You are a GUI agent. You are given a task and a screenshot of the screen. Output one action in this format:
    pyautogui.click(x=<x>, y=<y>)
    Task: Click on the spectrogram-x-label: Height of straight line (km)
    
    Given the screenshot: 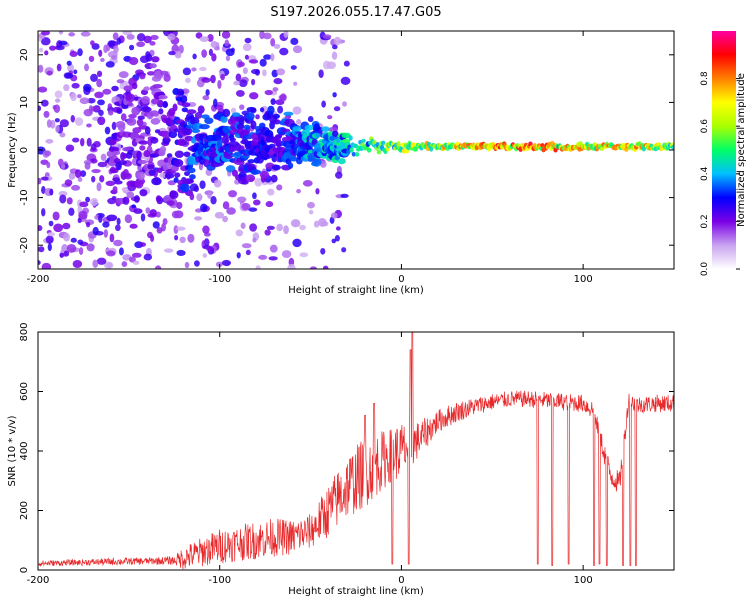 What is the action you would take?
    pyautogui.click(x=356, y=290)
    